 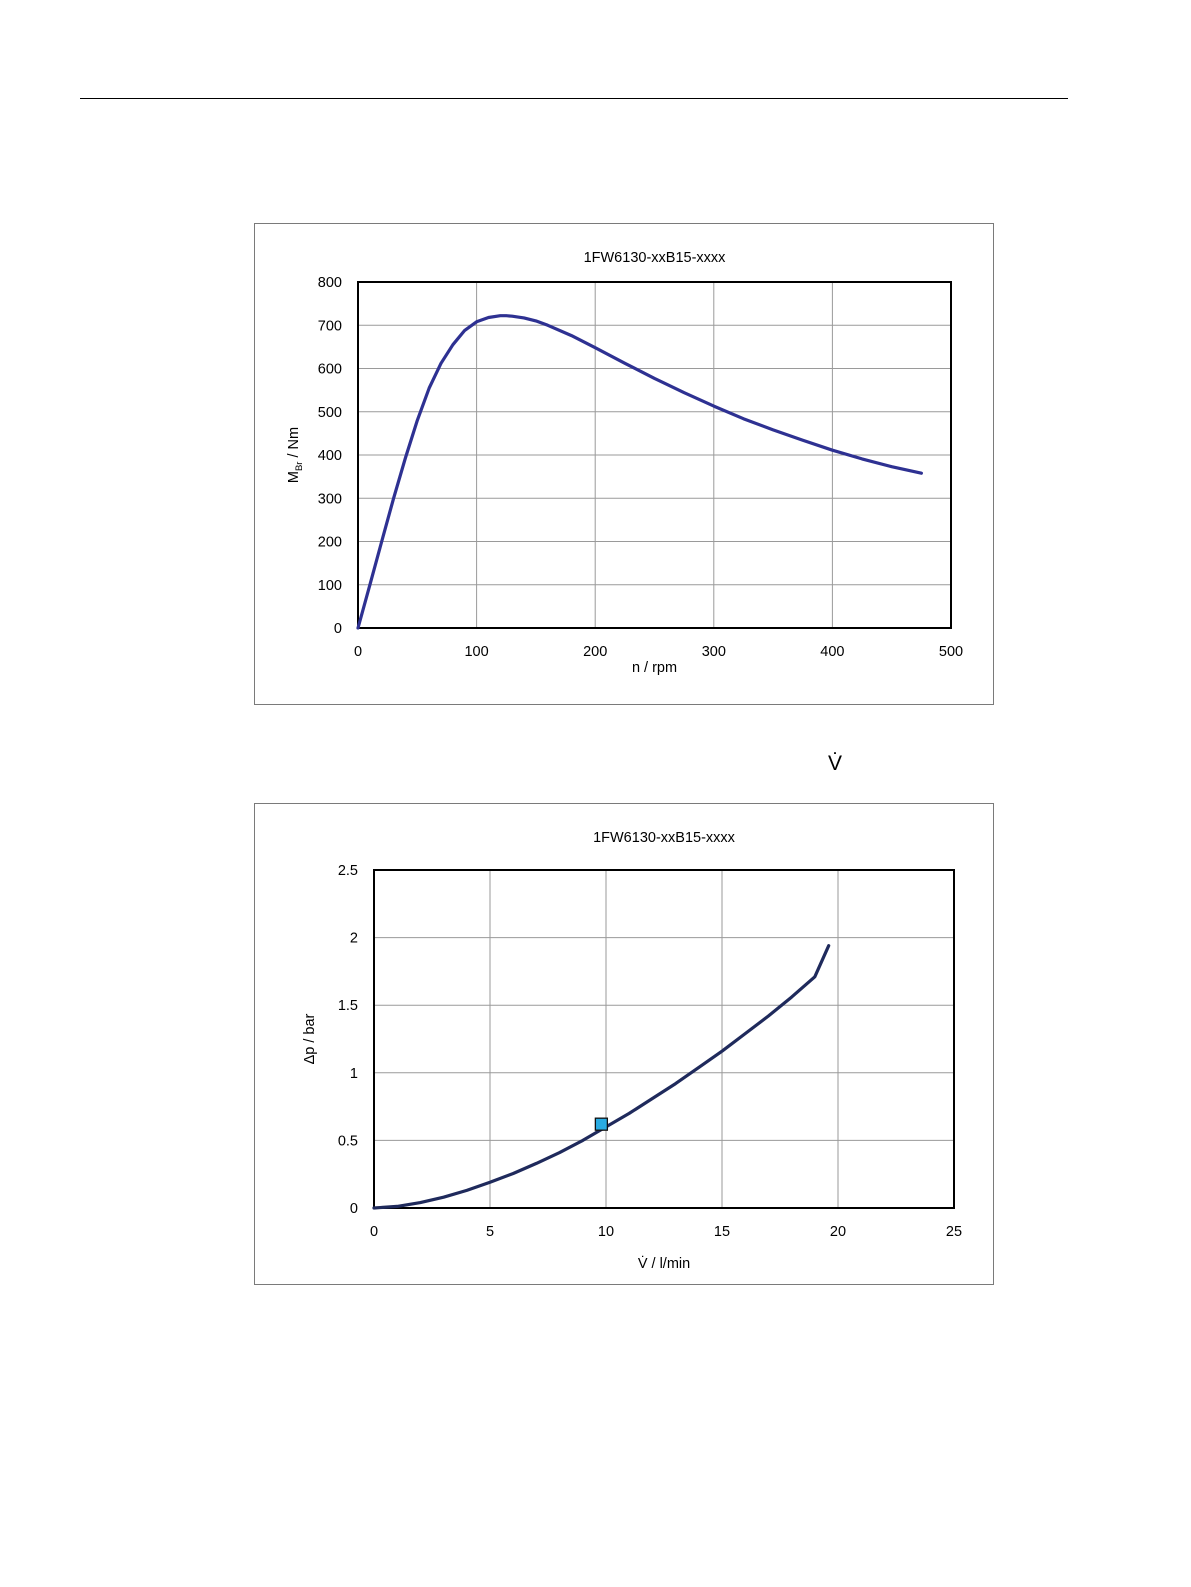 What do you see at coordinates (294, 444) in the screenshot?
I see `y-axis-label-rest: / Nm` at bounding box center [294, 444].